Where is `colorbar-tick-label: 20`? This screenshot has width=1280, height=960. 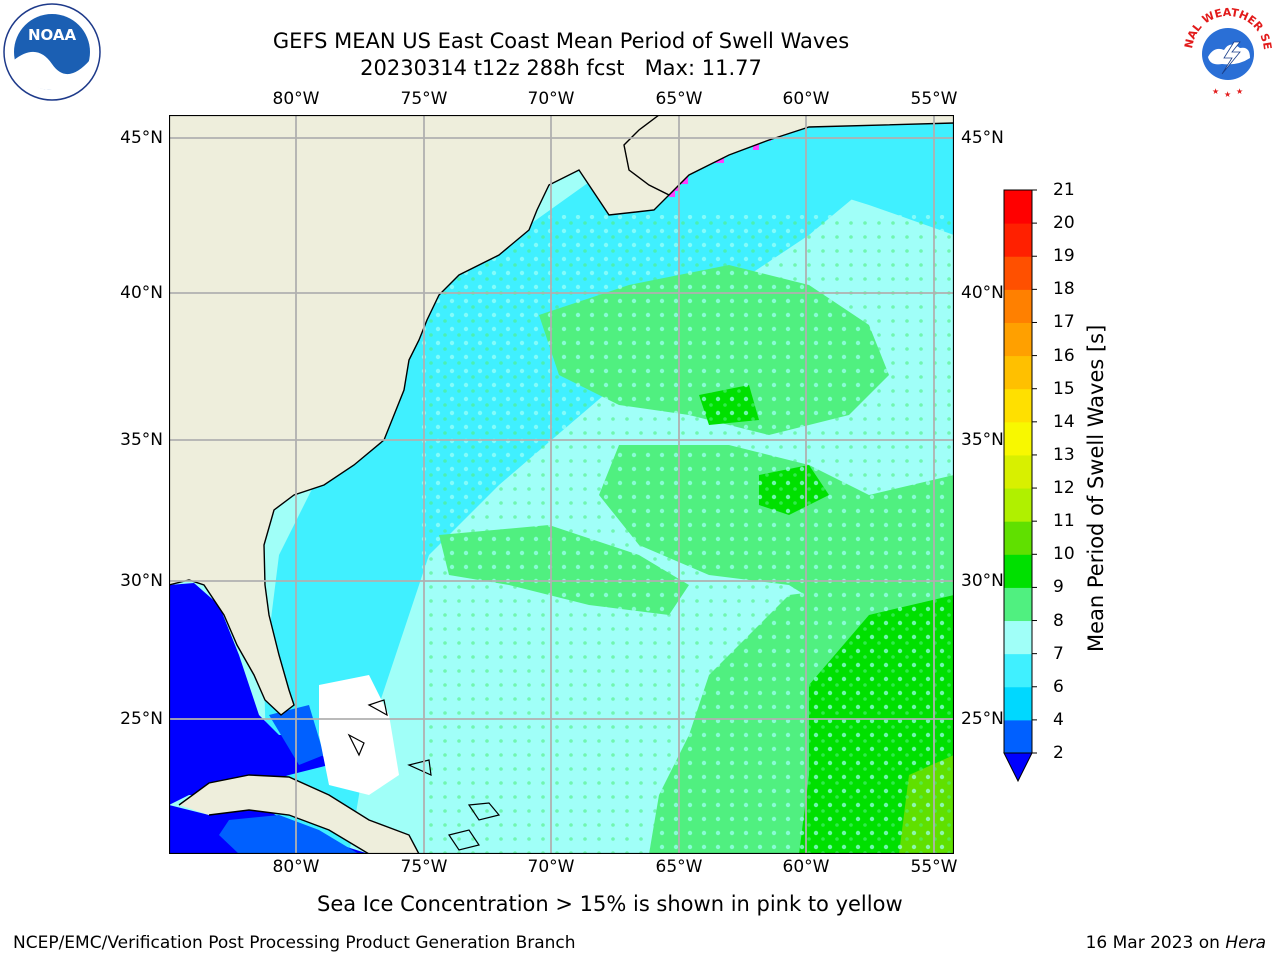 colorbar-tick-label: 20 is located at coordinates (1064, 223).